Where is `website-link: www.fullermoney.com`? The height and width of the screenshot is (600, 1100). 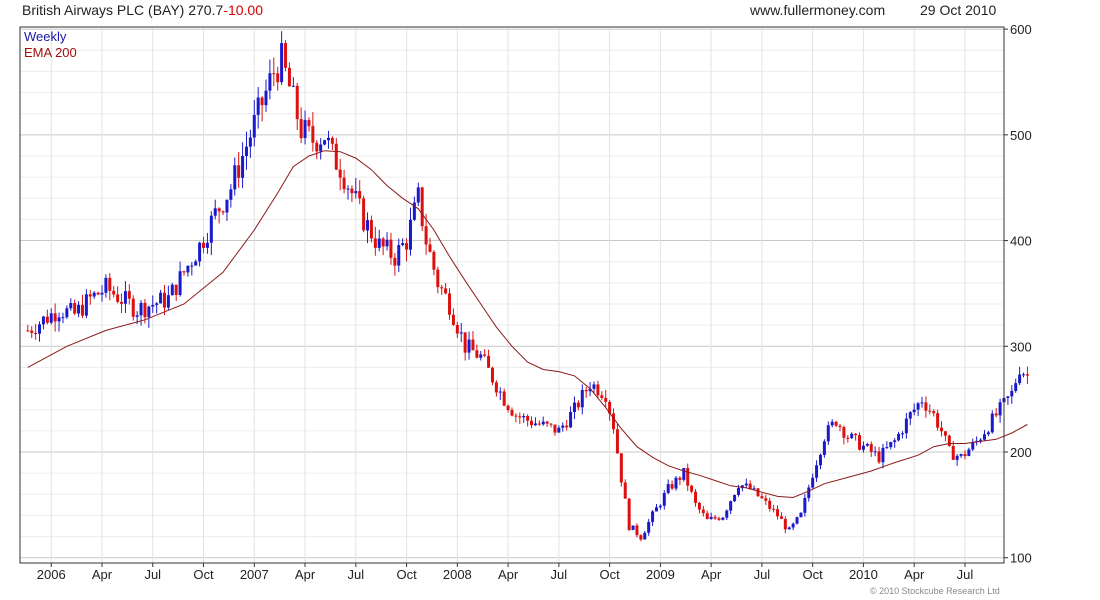 website-link: www.fullermoney.com is located at coordinates (818, 10).